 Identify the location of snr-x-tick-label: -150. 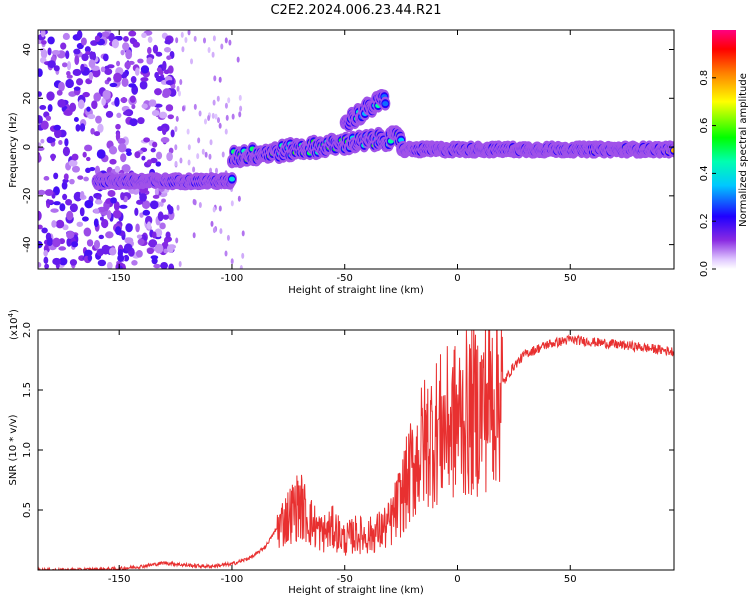
(119, 579).